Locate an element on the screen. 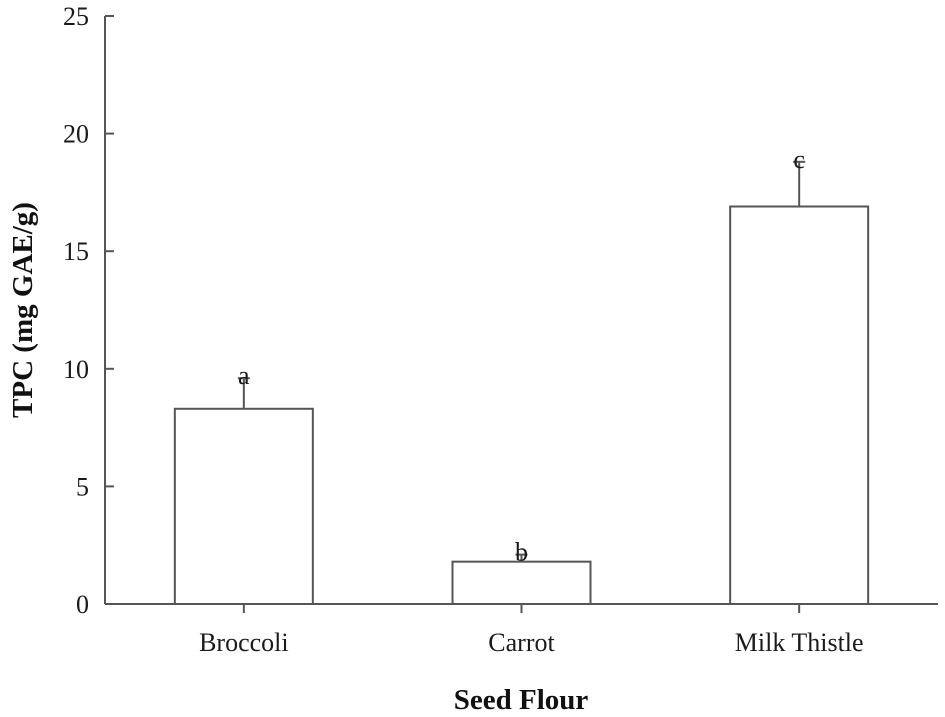 The width and height of the screenshot is (945, 717). x-axis: Broccoli Carrot Milk Thistle is located at coordinates (521, 630).